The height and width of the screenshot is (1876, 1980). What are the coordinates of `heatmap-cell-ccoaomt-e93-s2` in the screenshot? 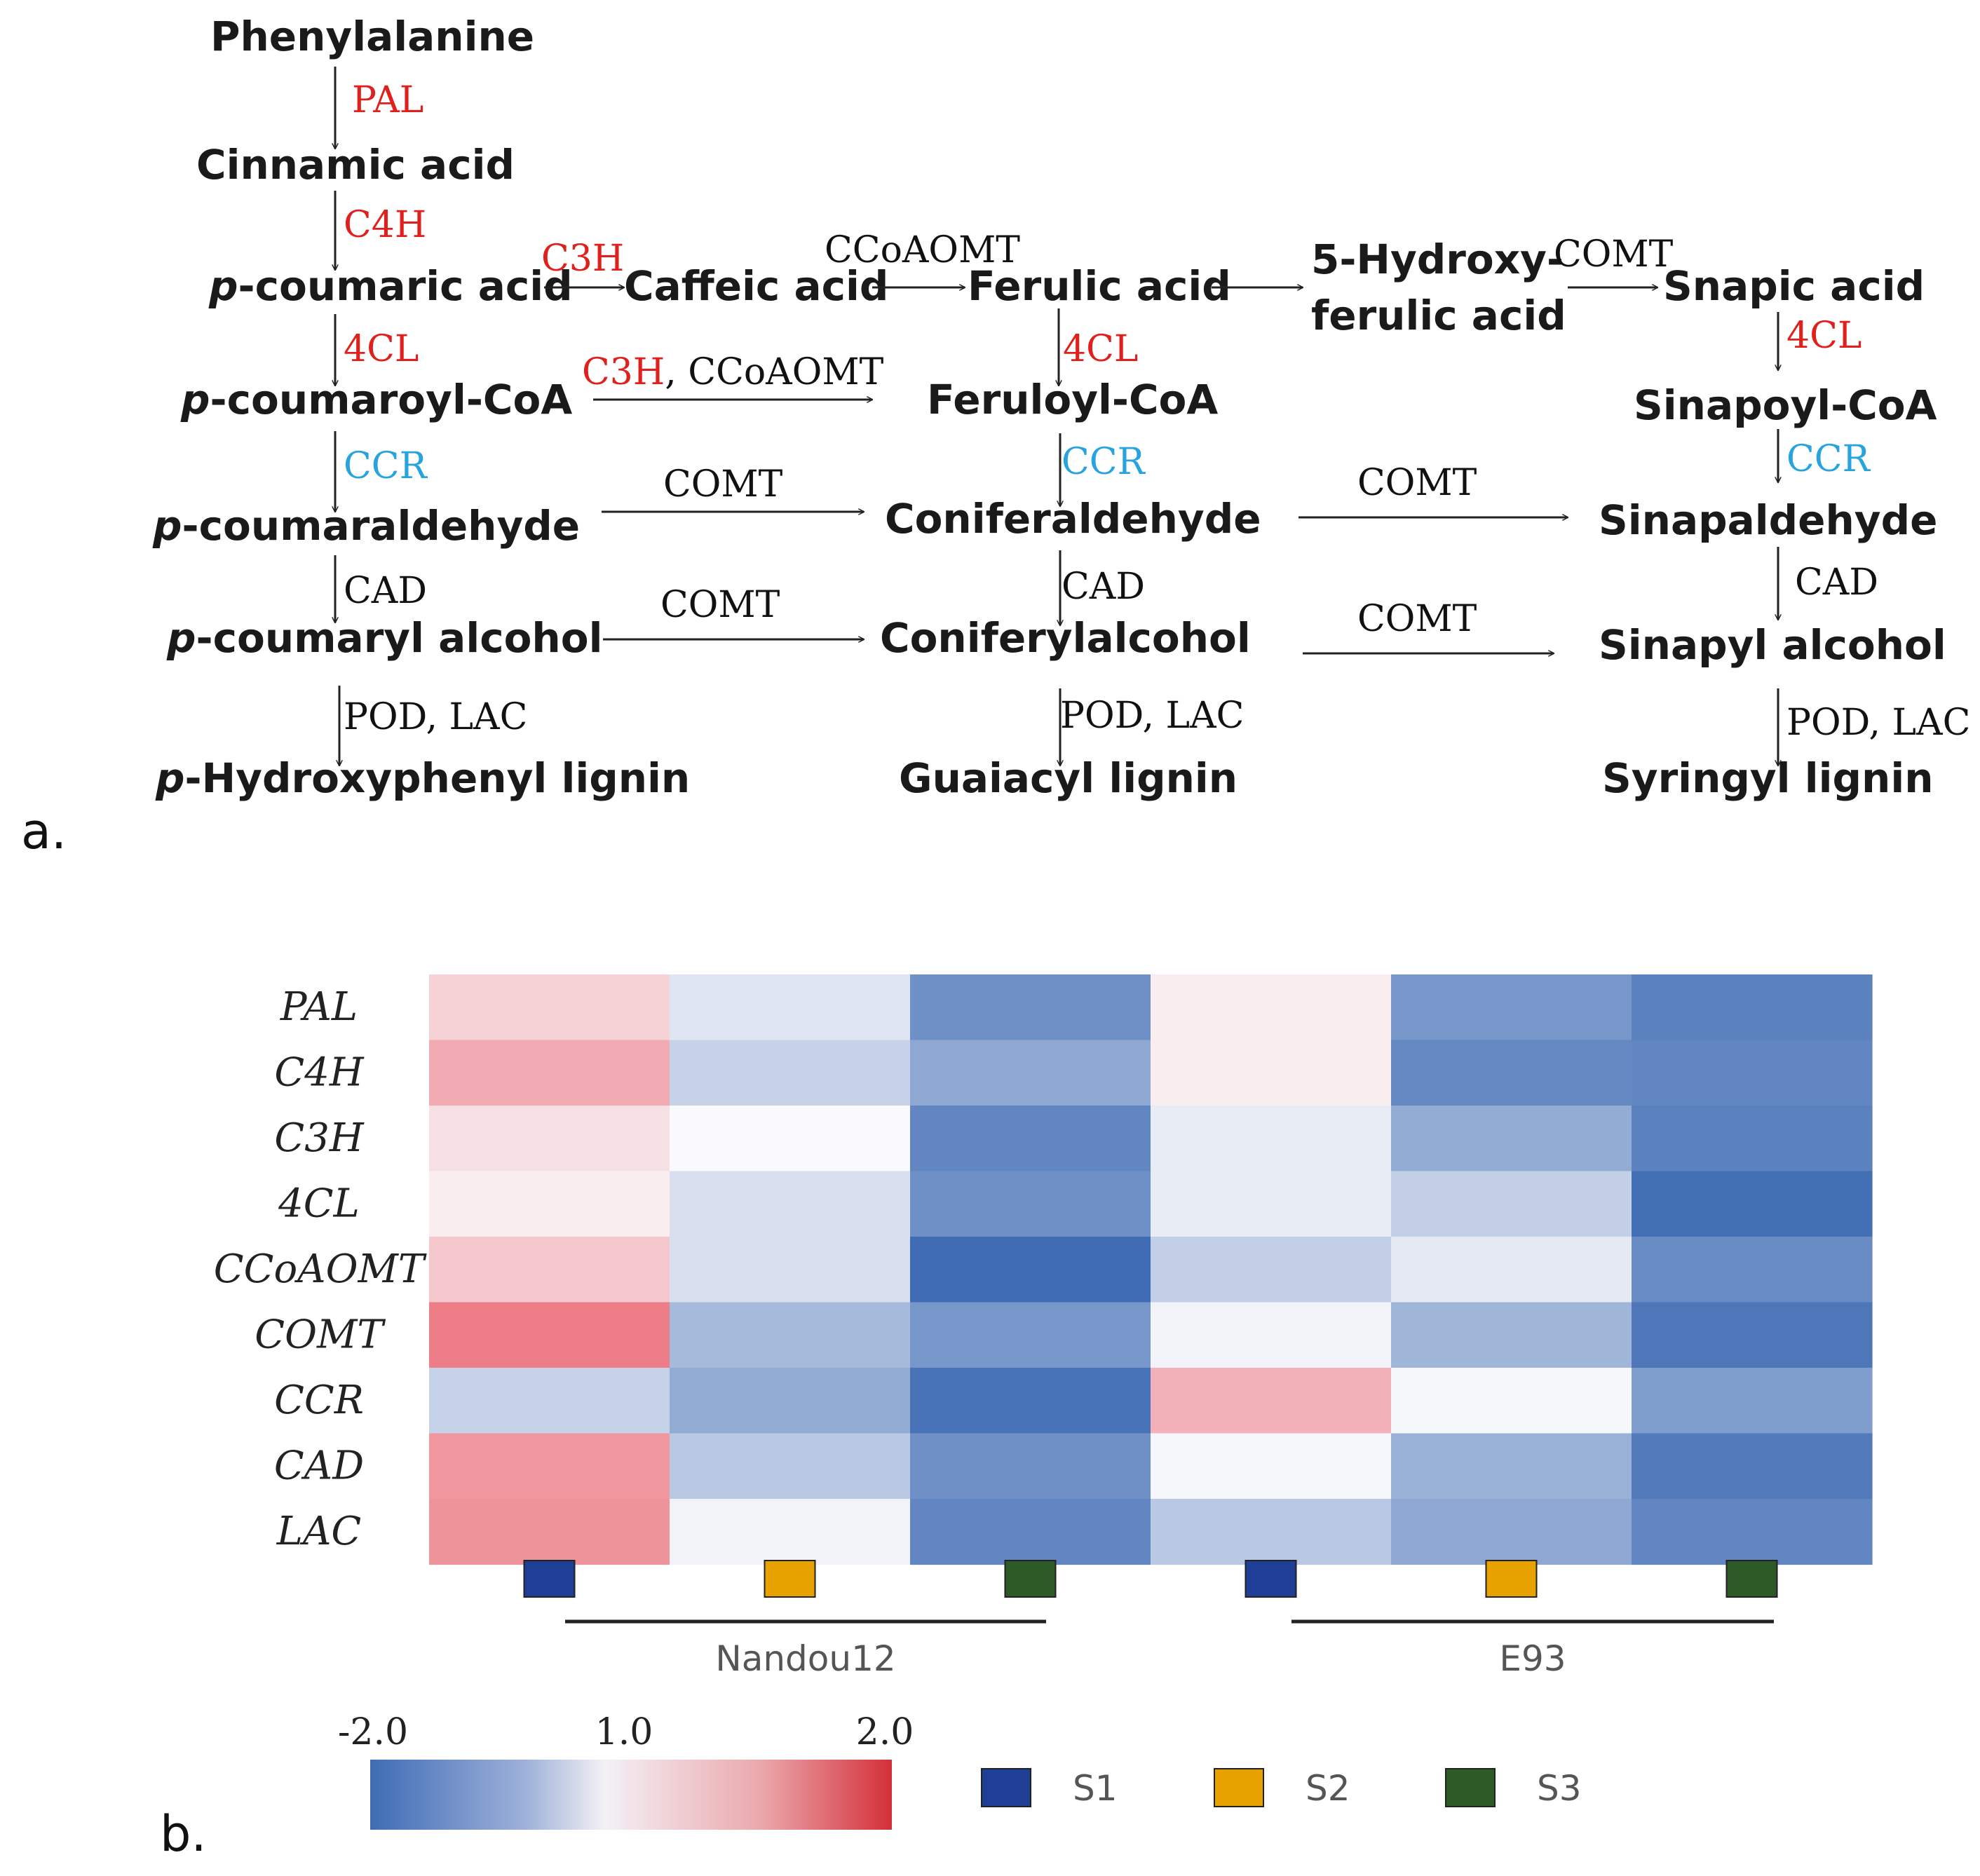 It's located at (1511, 1270).